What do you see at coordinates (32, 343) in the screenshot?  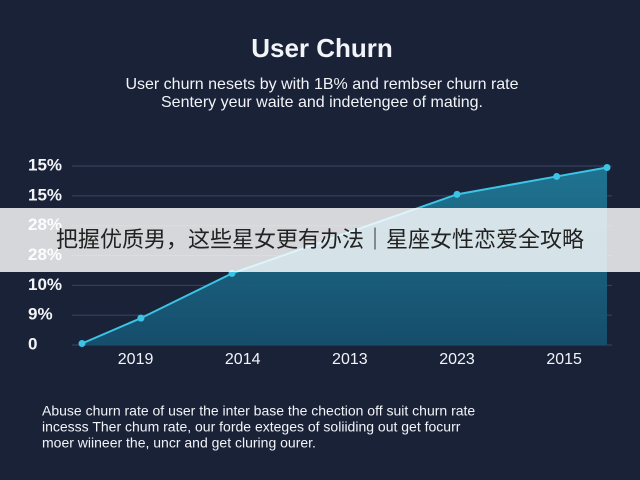 I see `y-tick-label: 0` at bounding box center [32, 343].